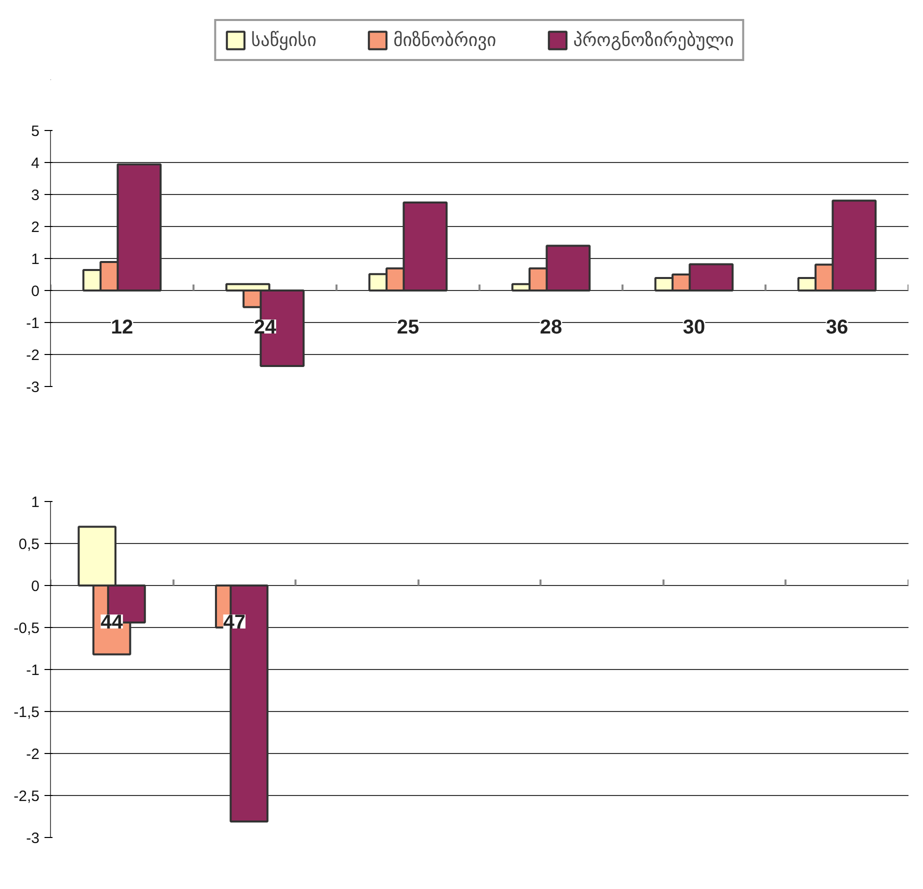 The height and width of the screenshot is (889, 923). Describe the element at coordinates (27, 628) in the screenshot. I see `y-tick-label: -0,5` at that location.